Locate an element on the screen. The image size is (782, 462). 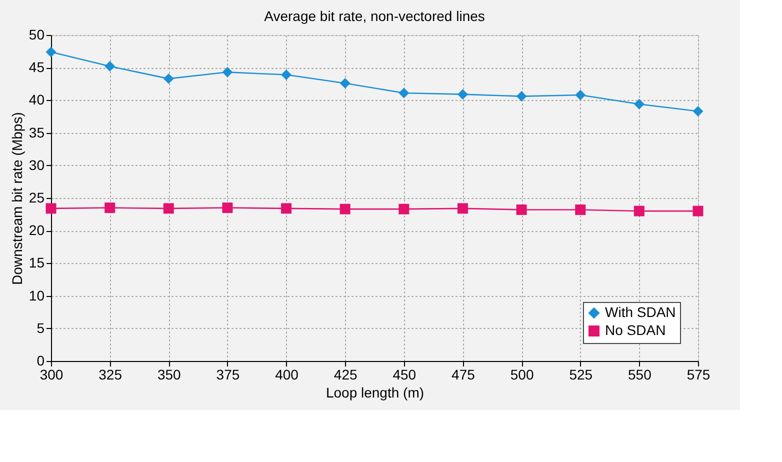
x-tick-label: 500 is located at coordinates (522, 374).